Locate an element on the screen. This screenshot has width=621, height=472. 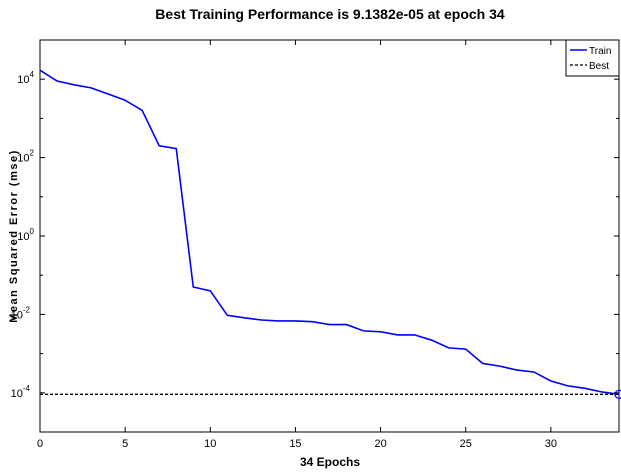
x-tick-label: 0 is located at coordinates (40, 444).